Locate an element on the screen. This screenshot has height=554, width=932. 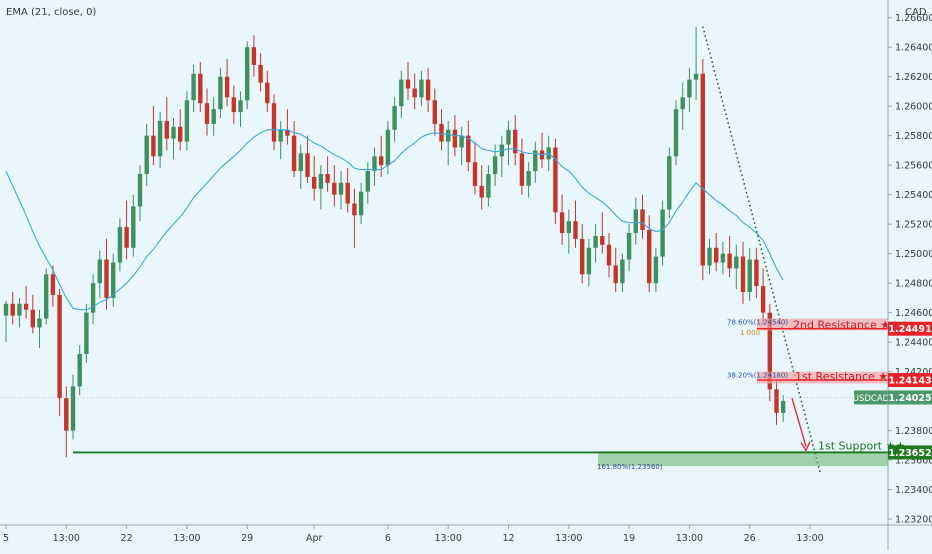
time-tick-label: 22 is located at coordinates (127, 538).